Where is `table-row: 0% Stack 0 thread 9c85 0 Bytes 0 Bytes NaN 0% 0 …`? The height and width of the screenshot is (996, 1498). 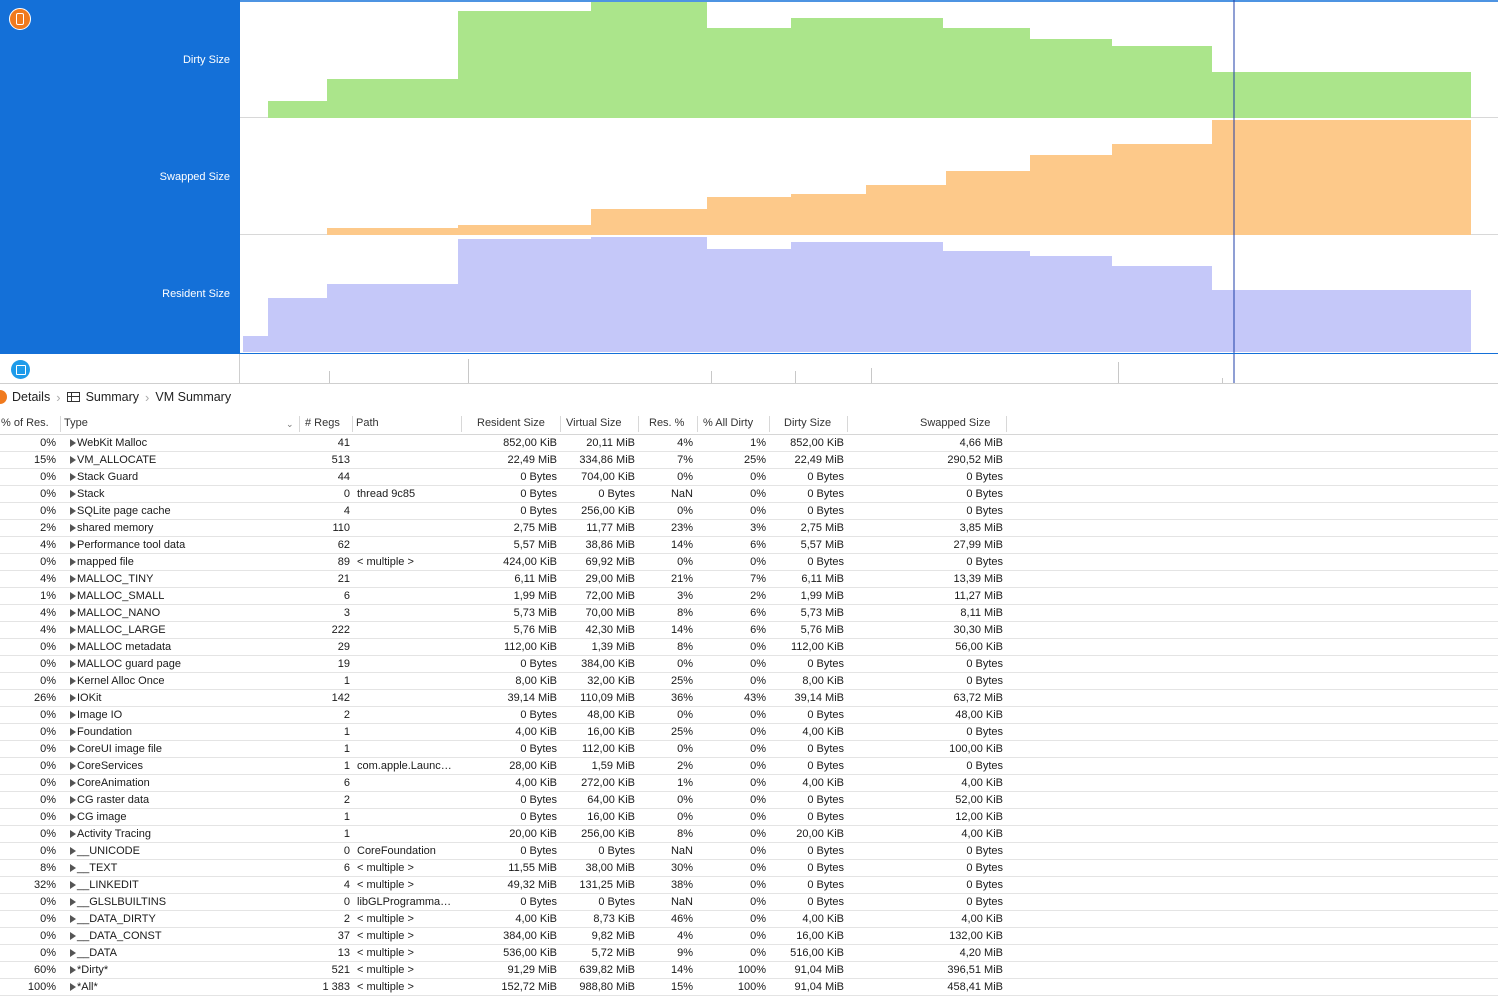 table-row: 0% Stack 0 thread 9c85 0 Bytes 0 Bytes NaN 0% 0 … is located at coordinates (749, 494).